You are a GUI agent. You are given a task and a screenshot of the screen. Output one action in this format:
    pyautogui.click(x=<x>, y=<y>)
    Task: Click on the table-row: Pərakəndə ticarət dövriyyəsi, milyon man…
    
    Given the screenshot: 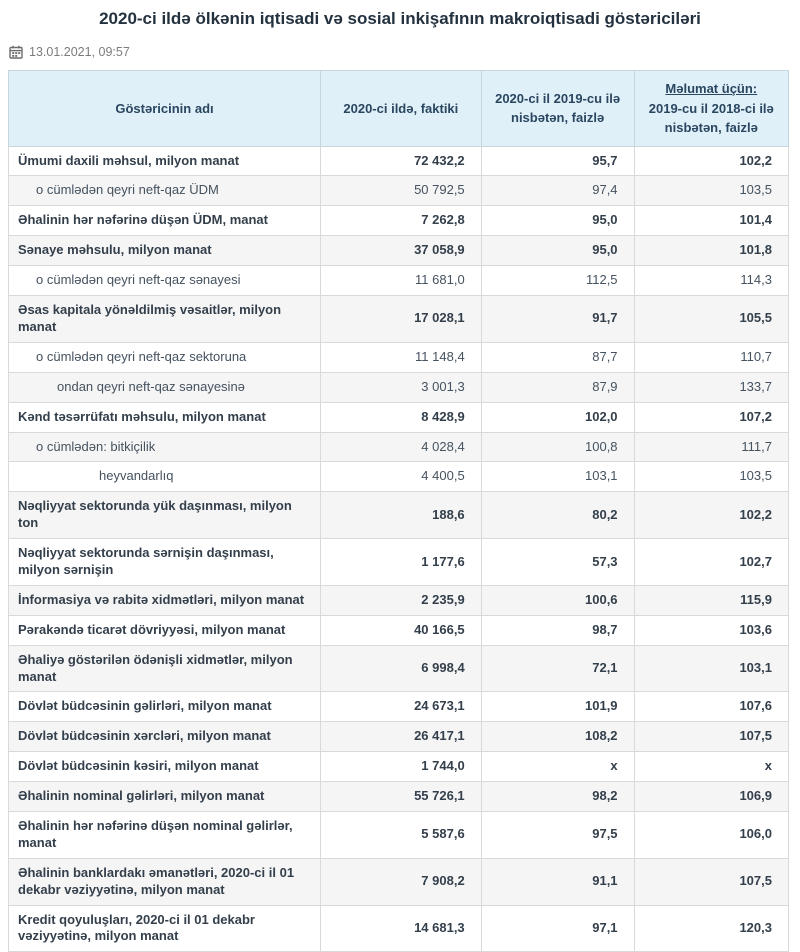 What is the action you would take?
    pyautogui.click(x=399, y=630)
    